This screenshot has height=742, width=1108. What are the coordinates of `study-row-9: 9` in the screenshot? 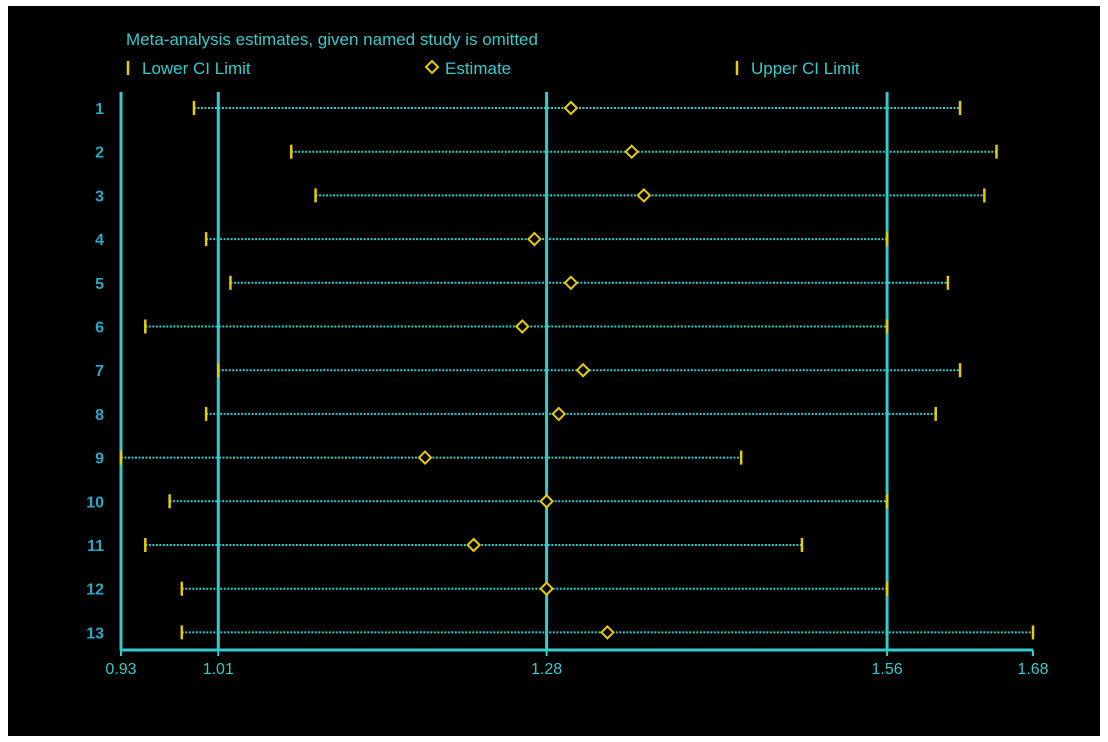 It's located at (419, 459).